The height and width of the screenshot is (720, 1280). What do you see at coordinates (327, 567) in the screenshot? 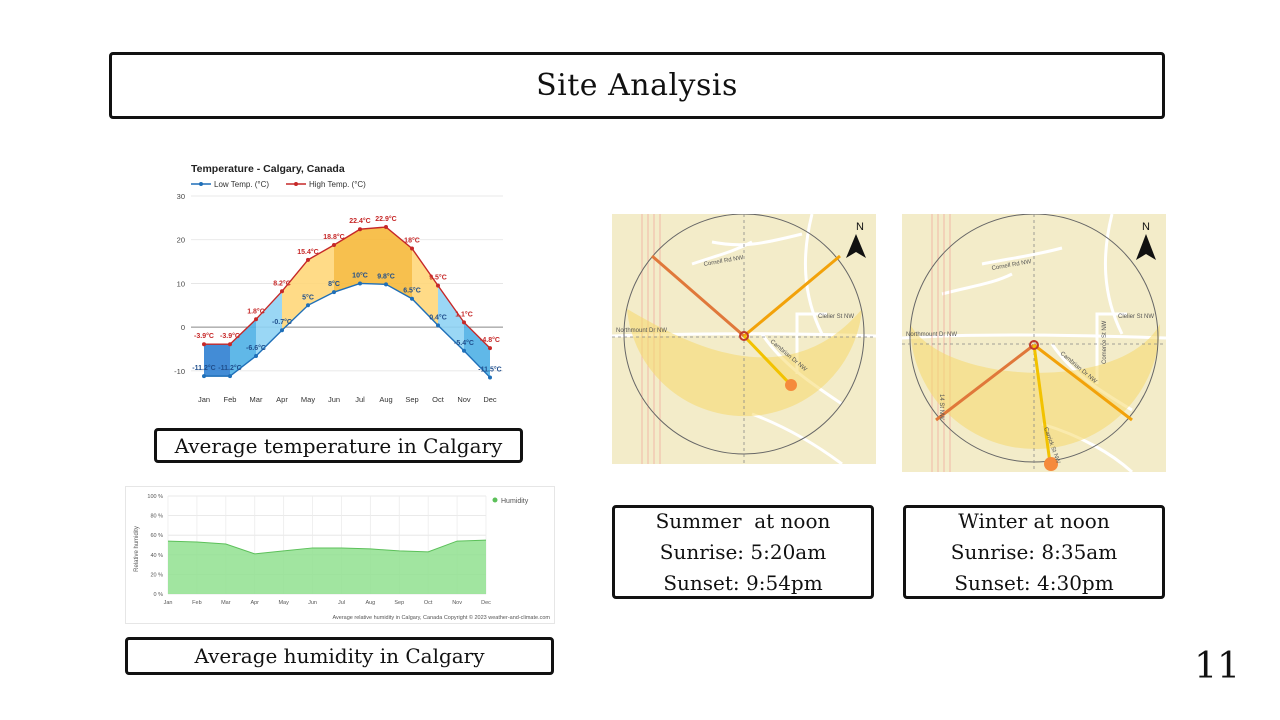
I see `humidity-area` at bounding box center [327, 567].